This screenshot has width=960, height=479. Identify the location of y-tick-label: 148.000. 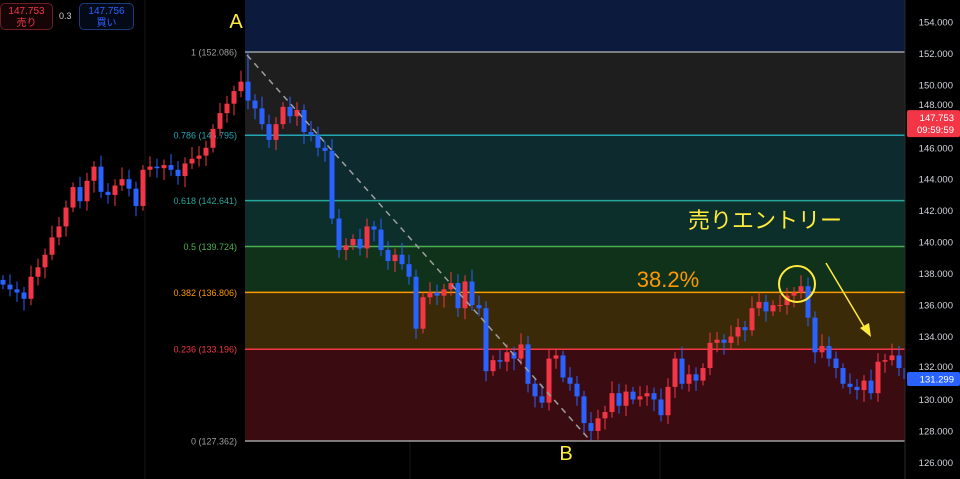
(936, 105).